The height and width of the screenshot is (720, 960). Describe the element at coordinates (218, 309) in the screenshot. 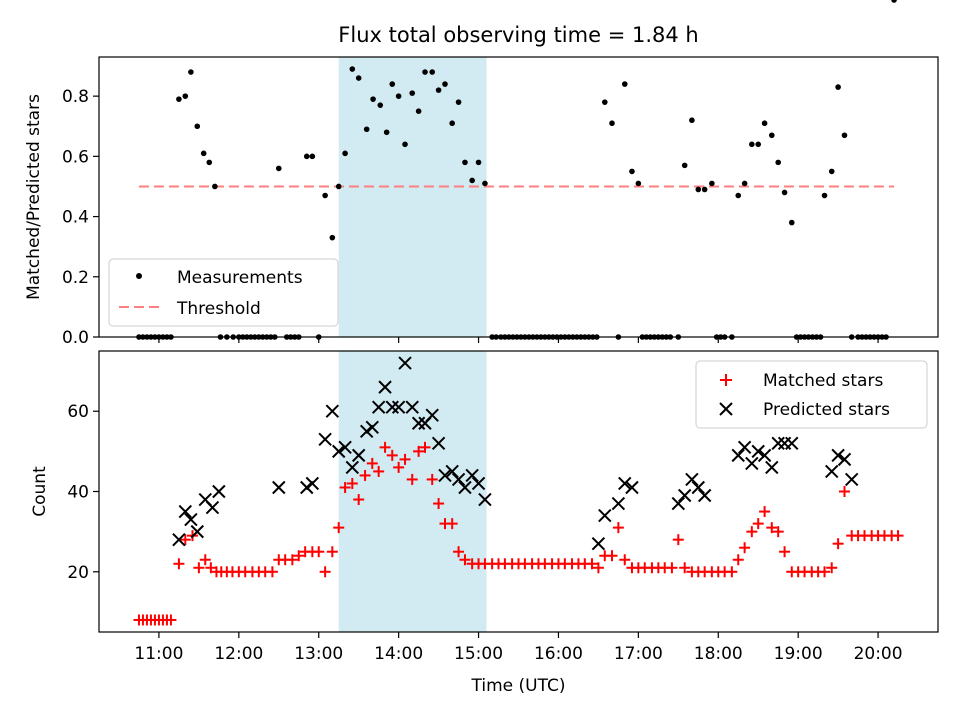

I see `legend-threshold-label: Threshold` at that location.